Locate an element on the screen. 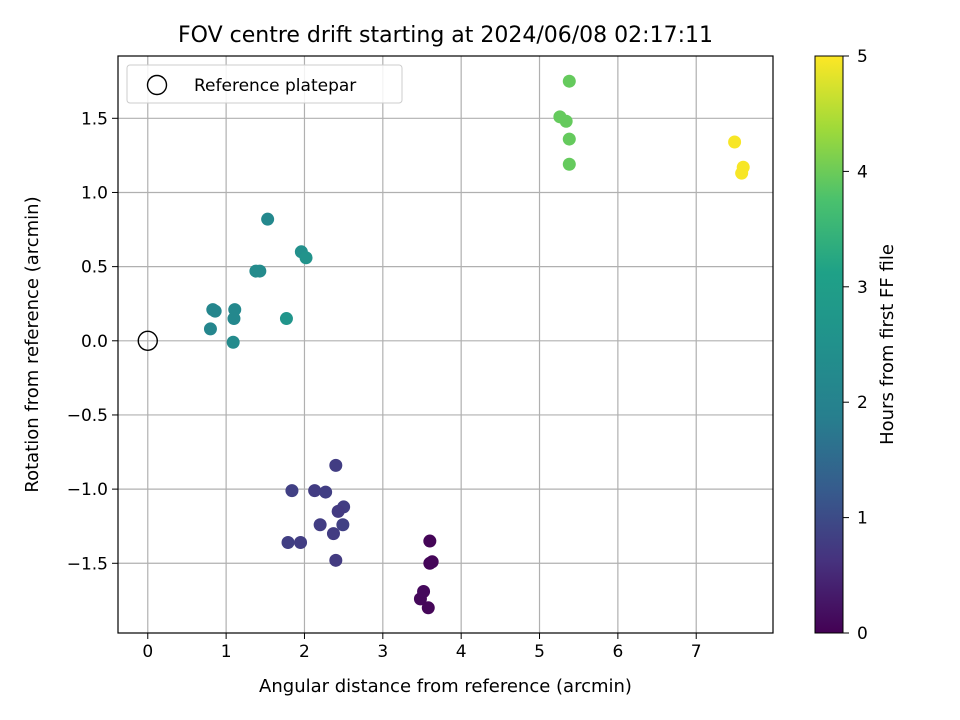 Image resolution: width=960 pixels, height=720 pixels. legend-box is located at coordinates (264, 84).